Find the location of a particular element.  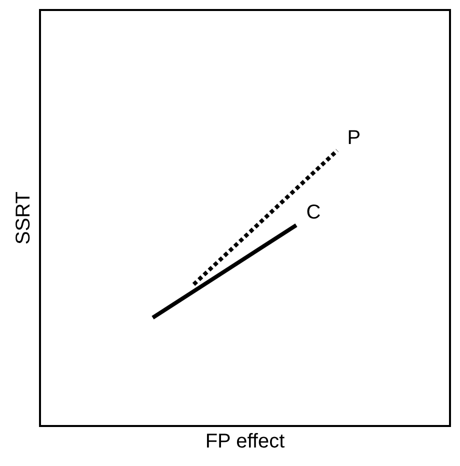

y-axis-title: SSRT is located at coordinates (23, 218).